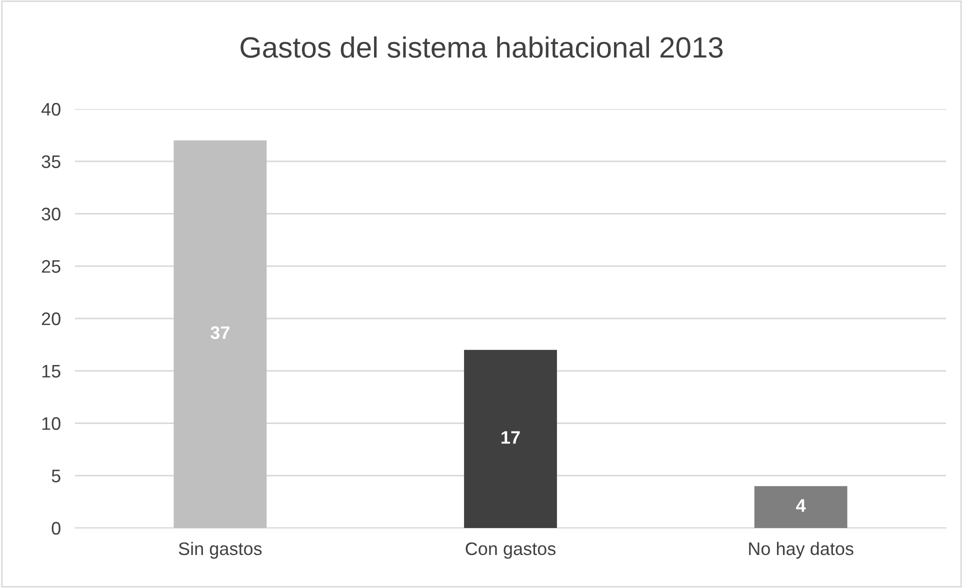 Image resolution: width=963 pixels, height=588 pixels. What do you see at coordinates (801, 550) in the screenshot?
I see `x-tick-label: No hay datos` at bounding box center [801, 550].